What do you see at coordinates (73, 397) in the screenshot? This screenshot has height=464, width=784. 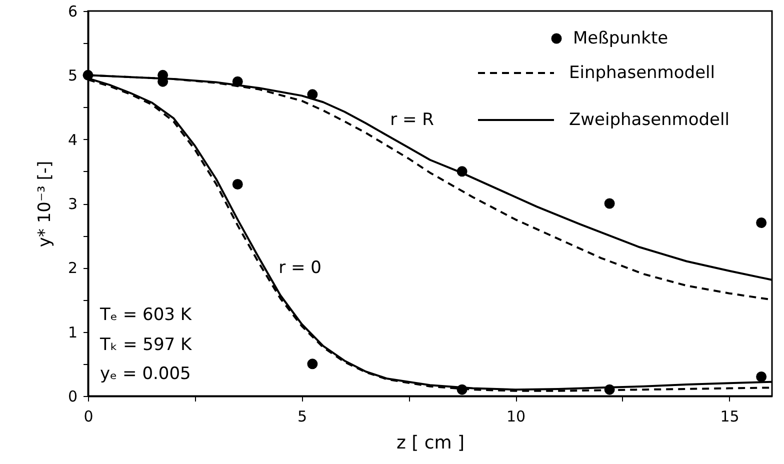 I see `y-tick-label: 0` at bounding box center [73, 397].